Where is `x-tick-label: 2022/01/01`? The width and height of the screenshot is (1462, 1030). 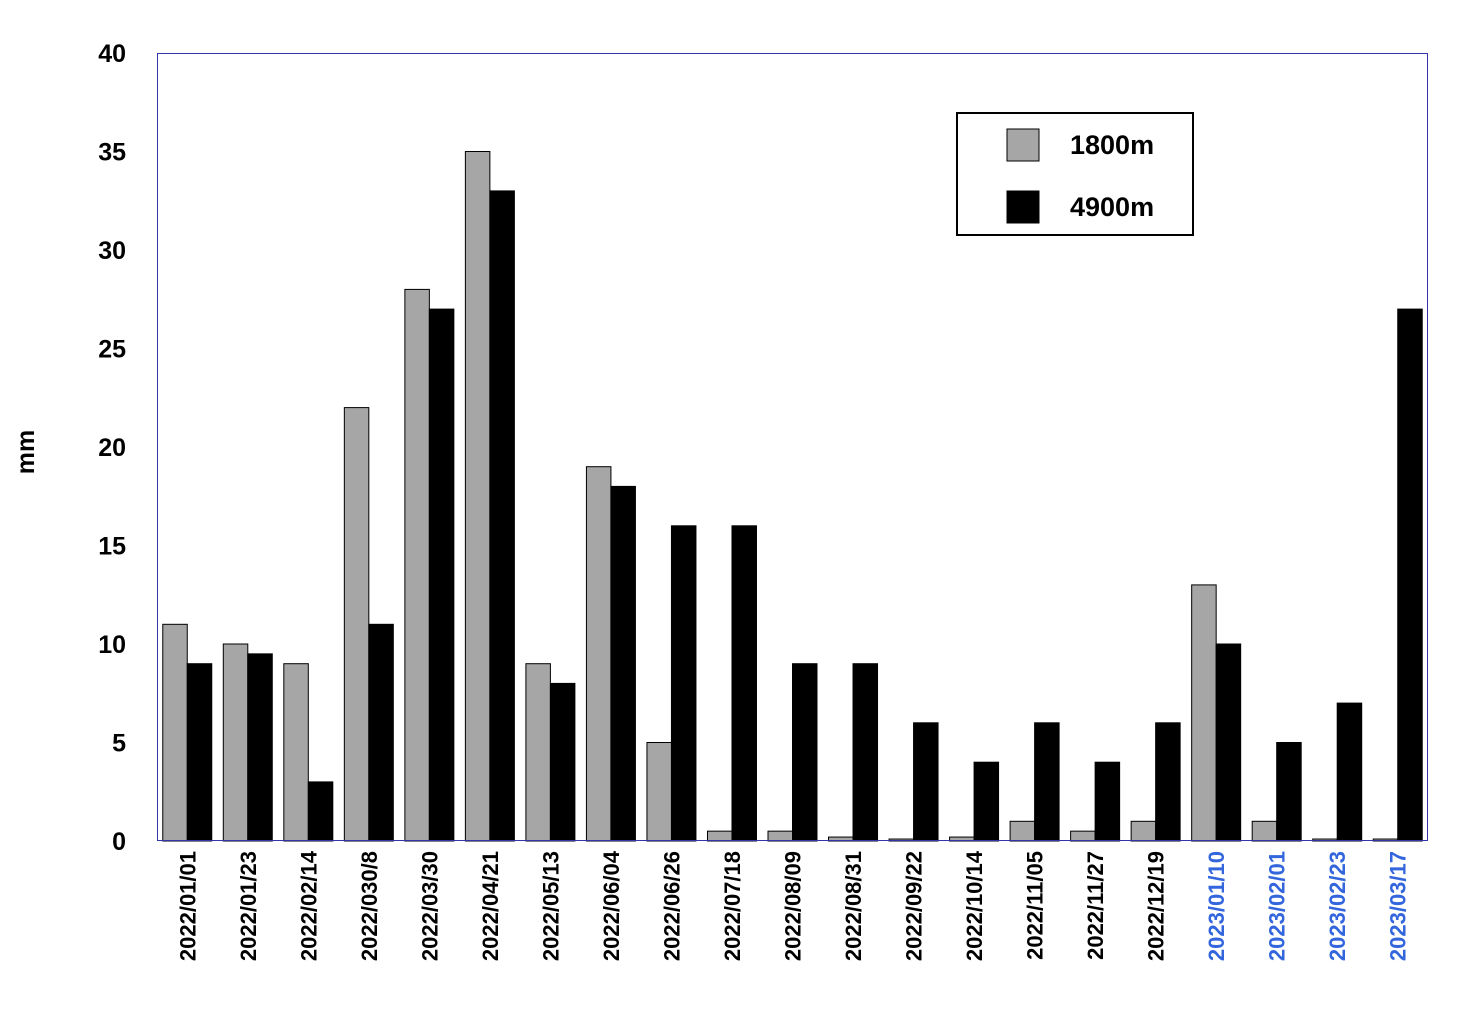
x-tick-label: 2022/01/01 is located at coordinates (187, 906).